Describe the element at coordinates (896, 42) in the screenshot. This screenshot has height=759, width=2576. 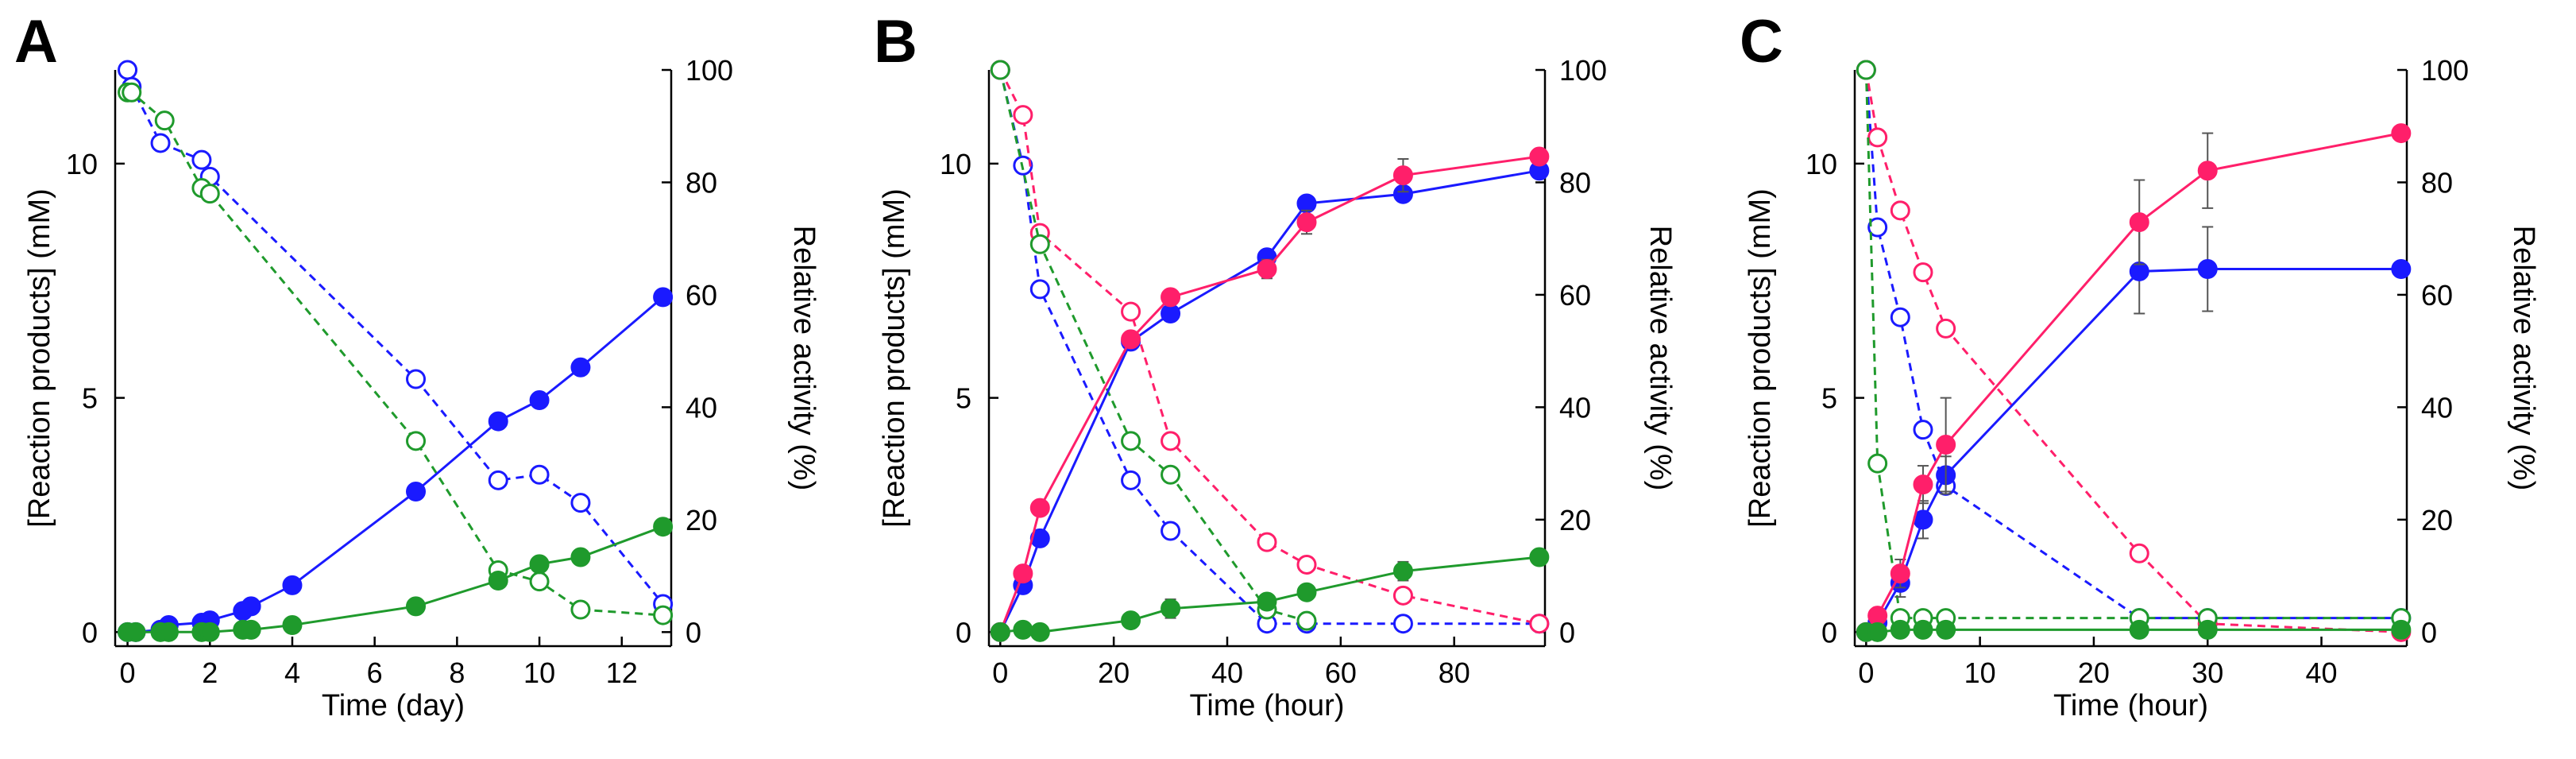
I see `panel-label: B` at that location.